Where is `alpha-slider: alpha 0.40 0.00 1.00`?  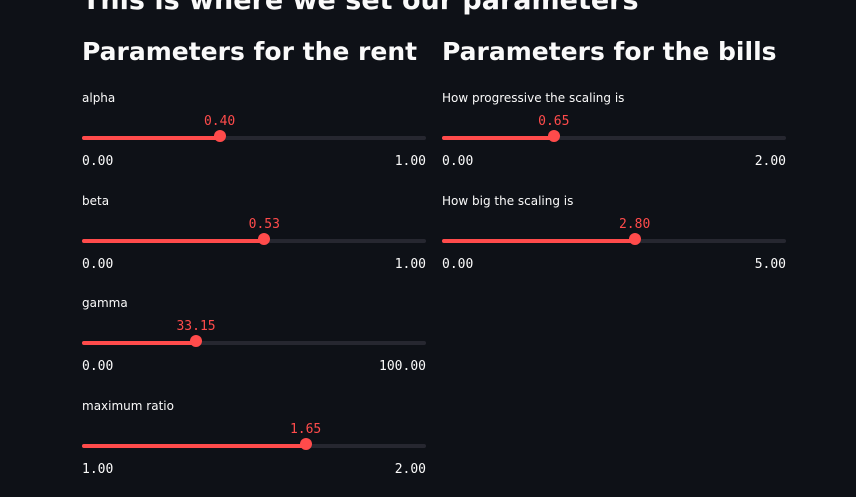
alpha-slider: alpha 0.40 0.00 1.00 is located at coordinates (254, 135).